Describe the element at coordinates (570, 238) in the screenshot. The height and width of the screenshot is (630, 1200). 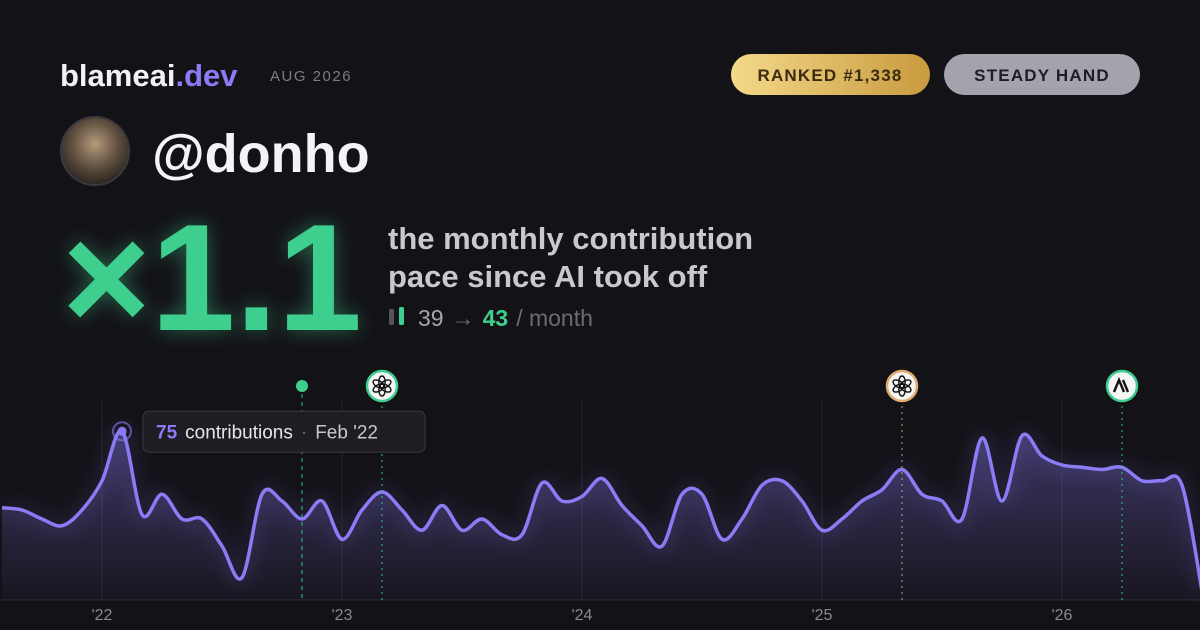
I see `description: the monthly contribution` at that location.